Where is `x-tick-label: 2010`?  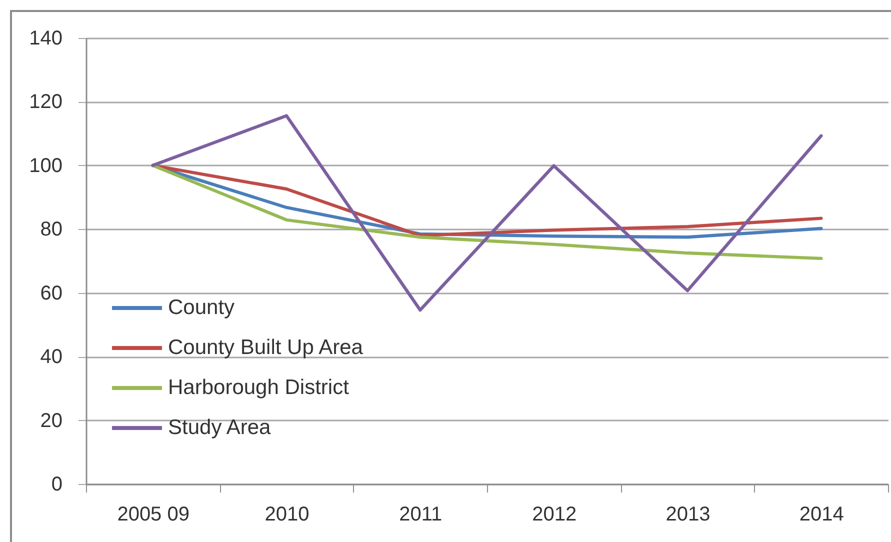 x-tick-label: 2010 is located at coordinates (287, 515).